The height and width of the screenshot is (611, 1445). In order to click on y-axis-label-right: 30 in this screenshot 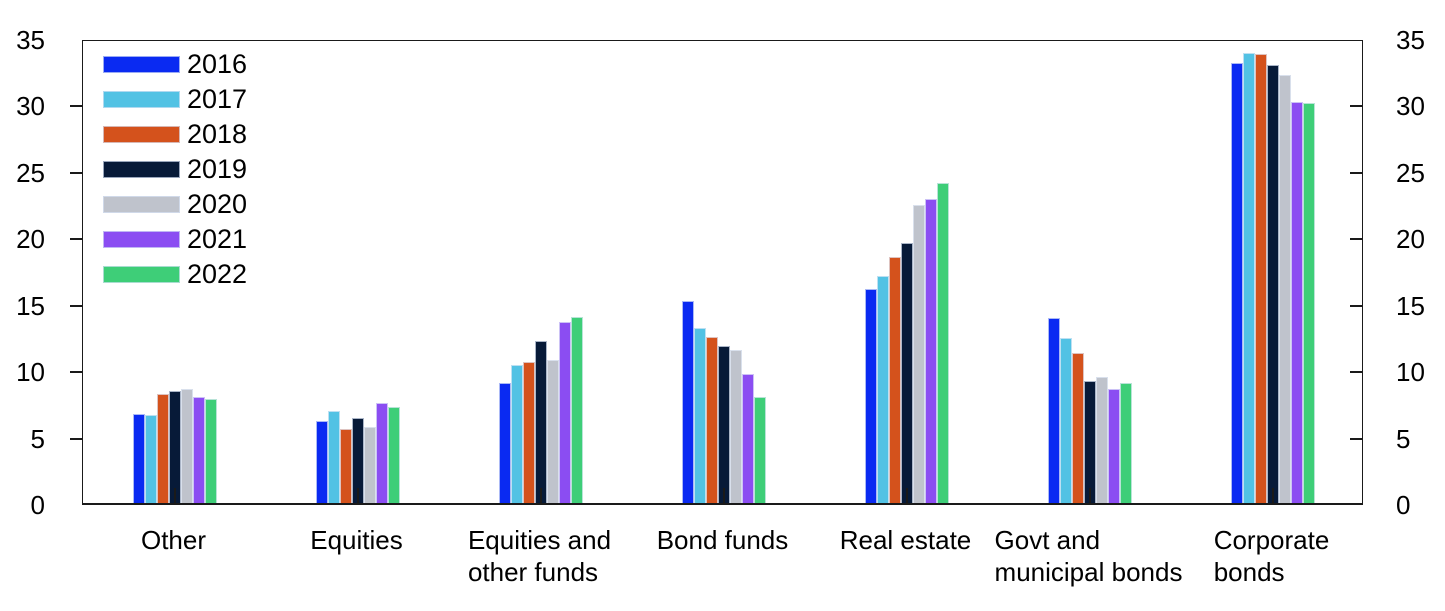, I will do `click(1410, 106)`.